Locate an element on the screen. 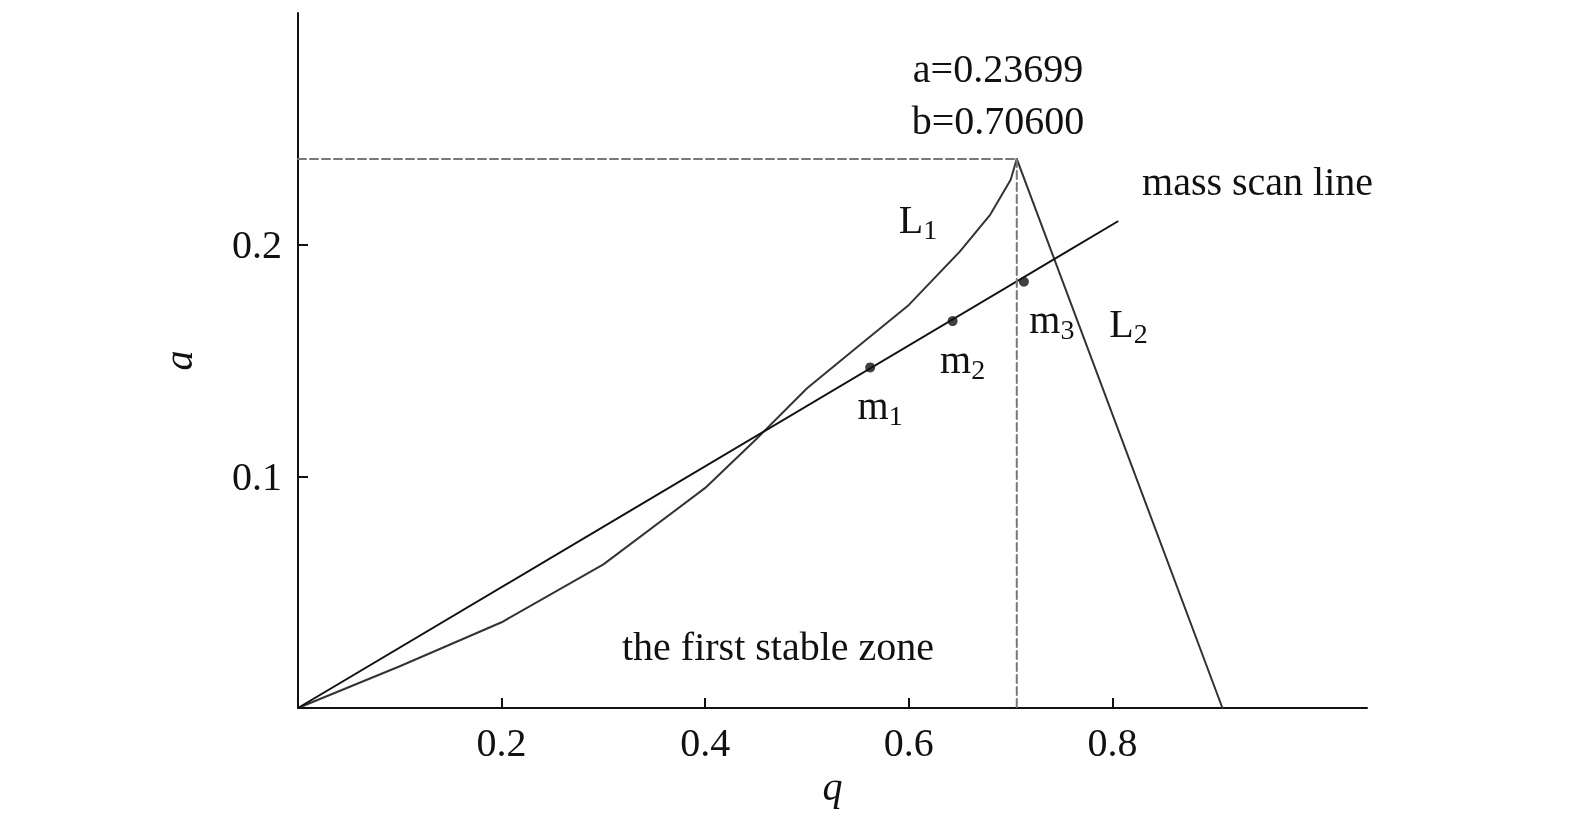  x-tick-label: 0.4 is located at coordinates (705, 742).